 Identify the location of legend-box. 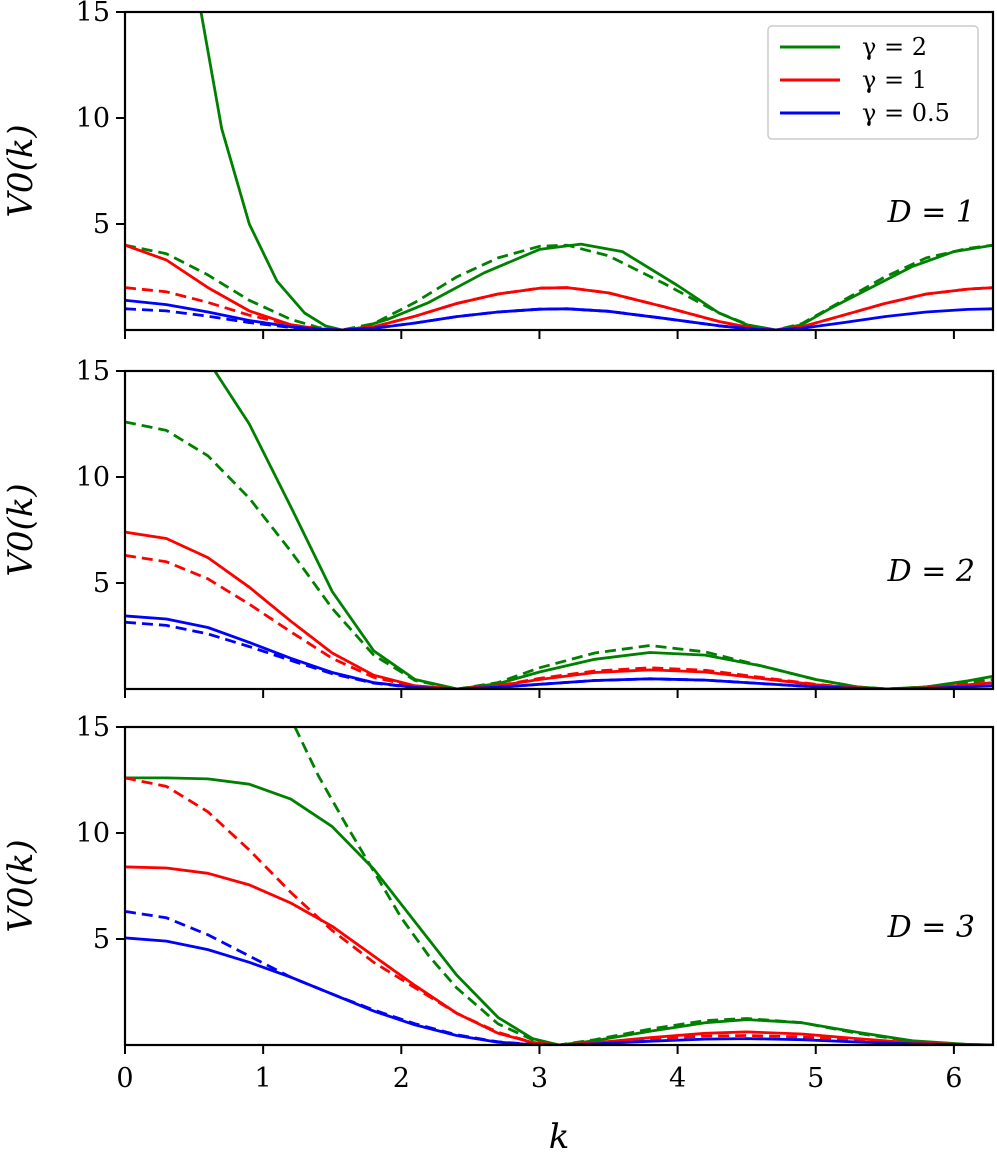
(873, 82).